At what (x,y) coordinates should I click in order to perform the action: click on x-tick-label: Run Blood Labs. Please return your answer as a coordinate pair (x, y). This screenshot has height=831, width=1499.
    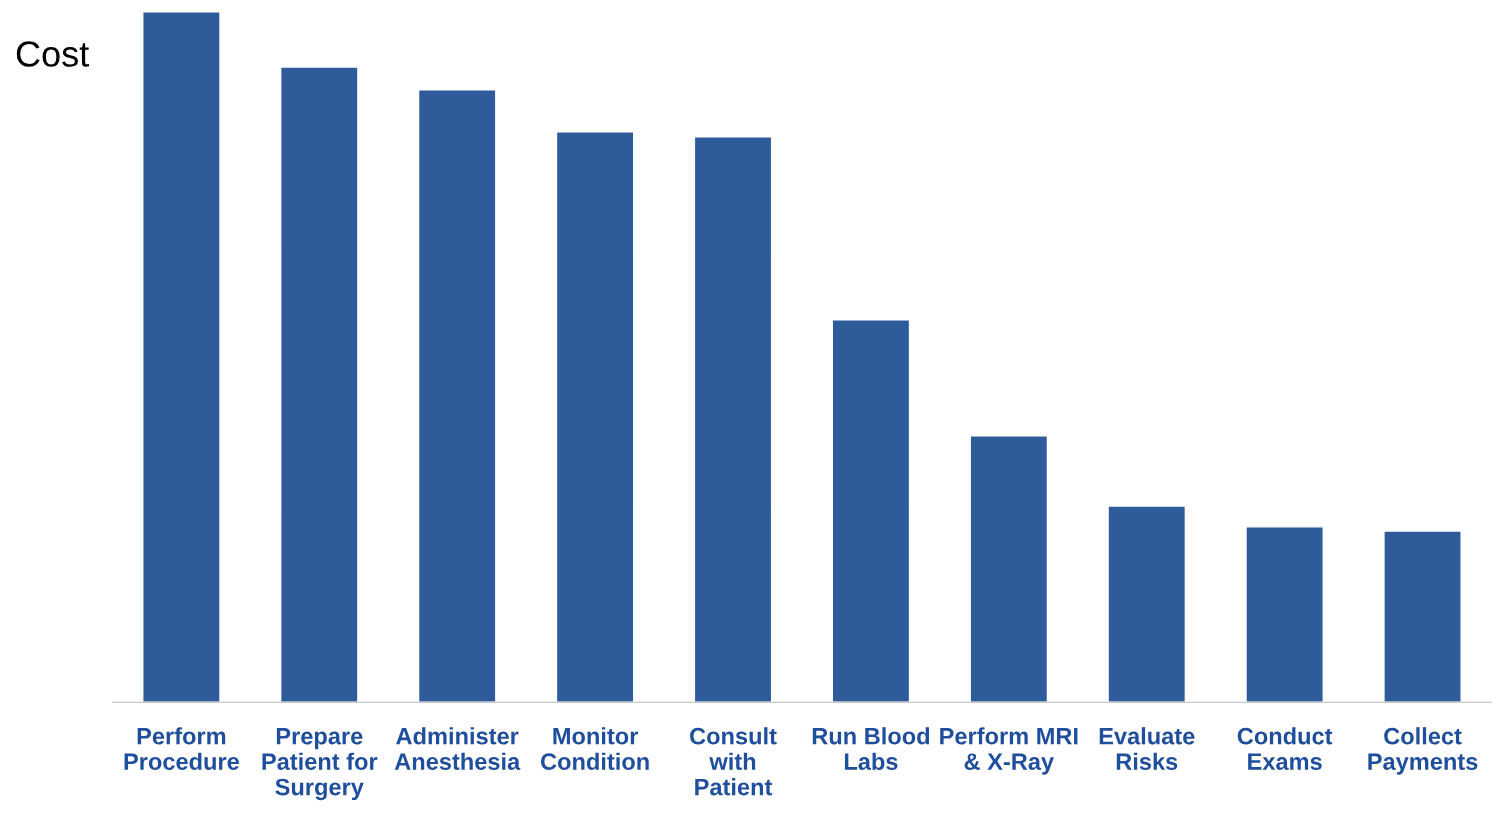
    Looking at the image, I should click on (871, 748).